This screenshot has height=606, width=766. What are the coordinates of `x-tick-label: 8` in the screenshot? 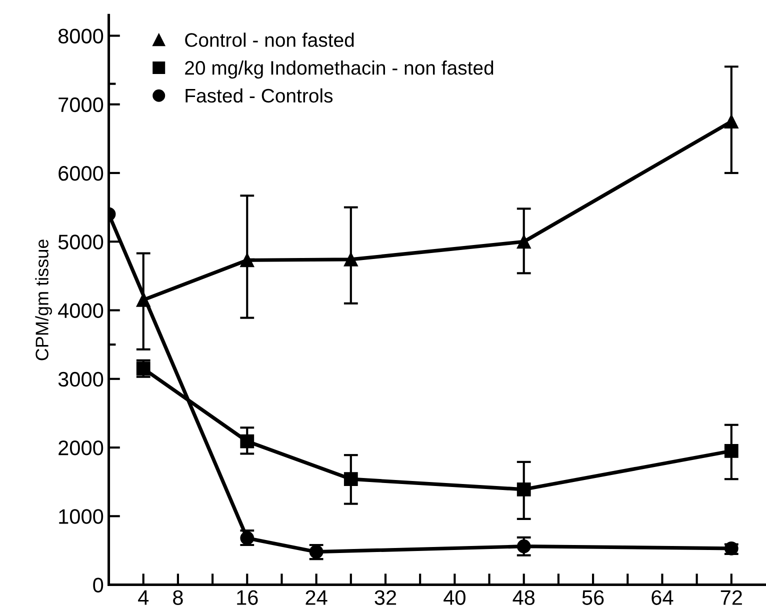 It's located at (178, 597).